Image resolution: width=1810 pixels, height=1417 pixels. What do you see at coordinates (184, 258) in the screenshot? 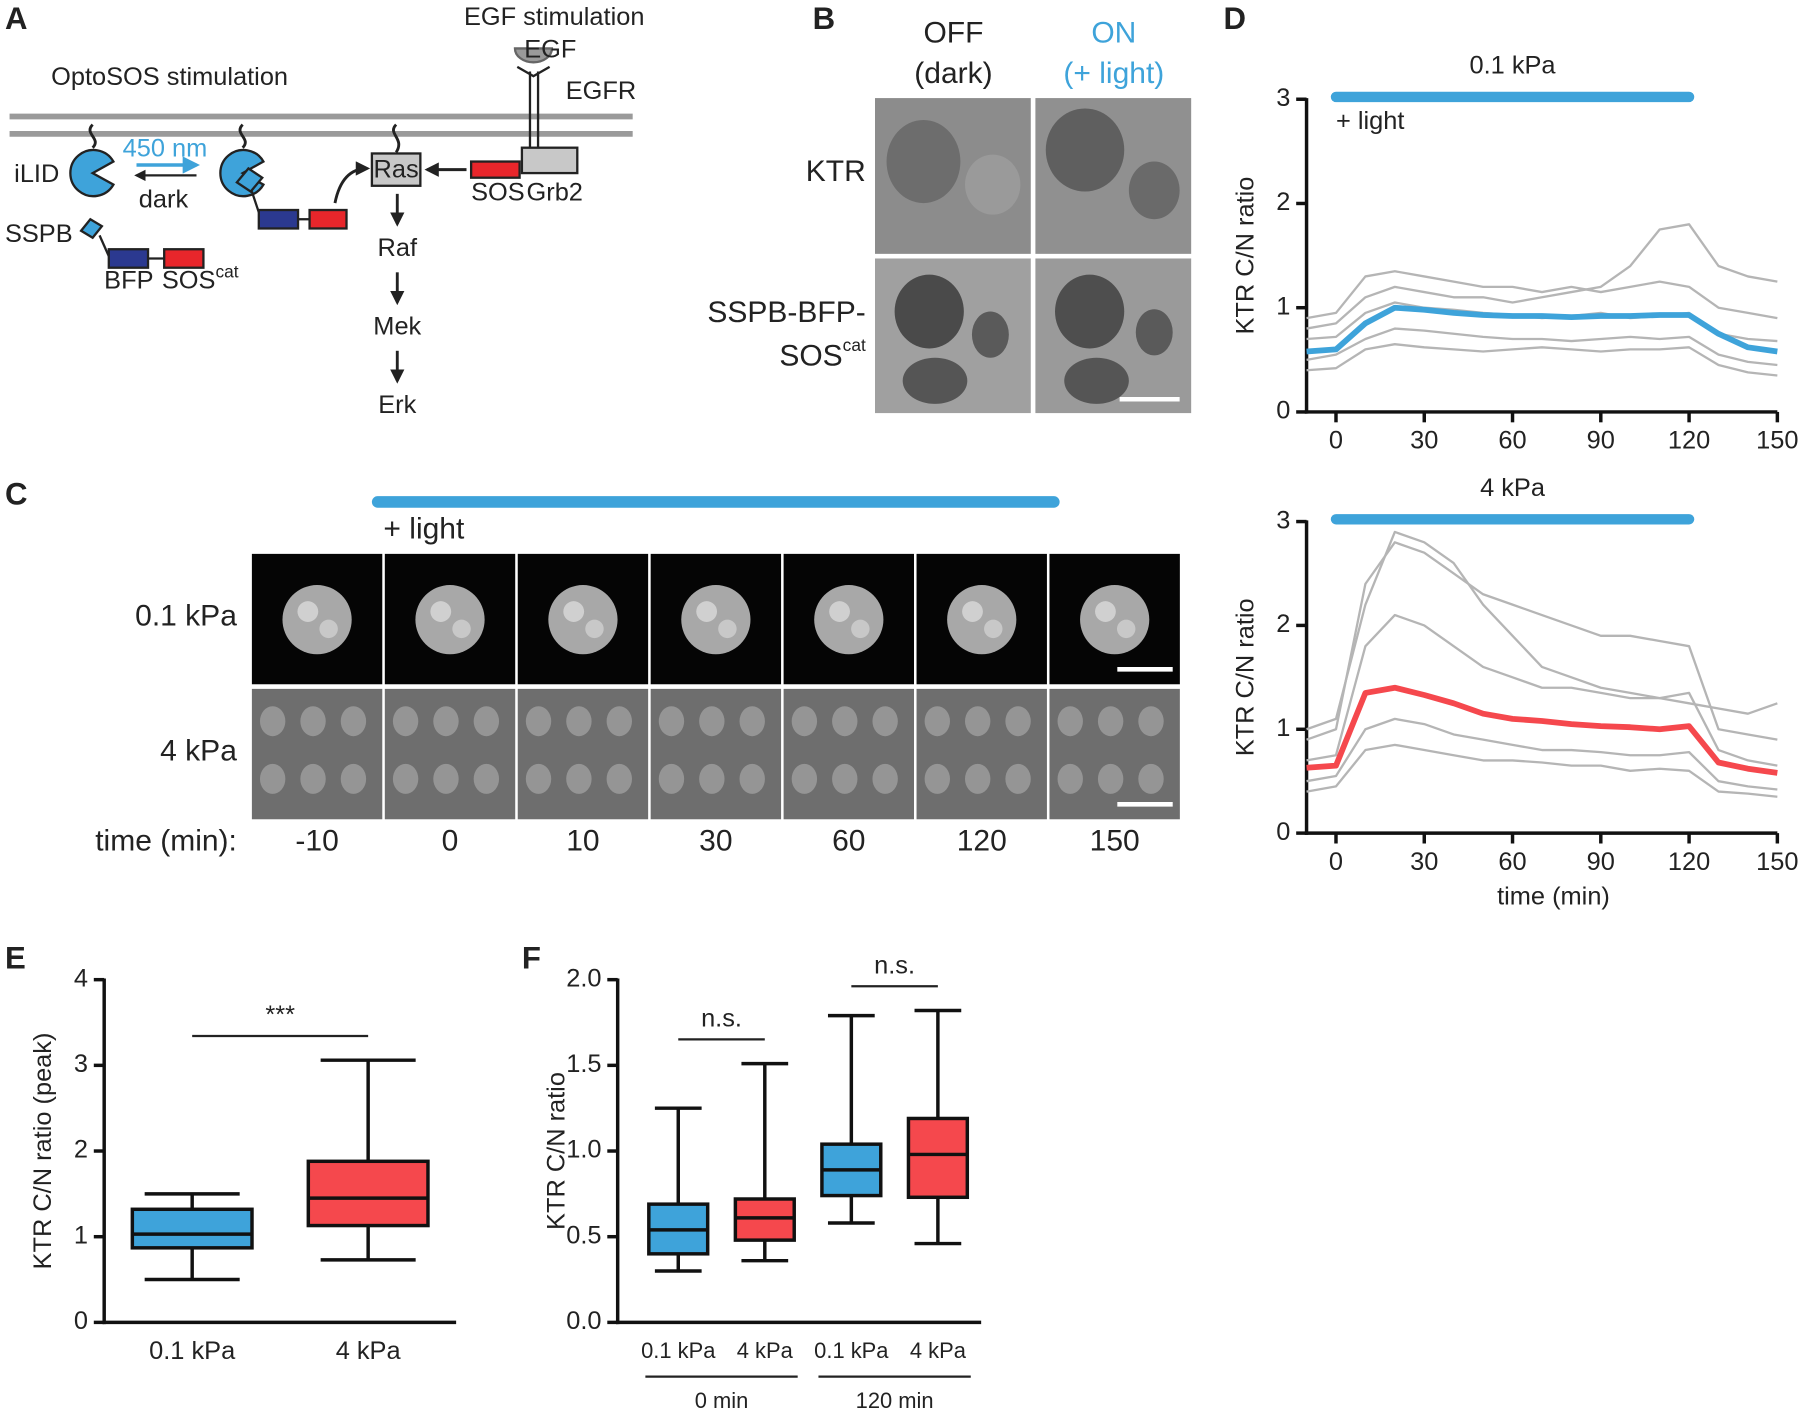
I see `sos-box` at bounding box center [184, 258].